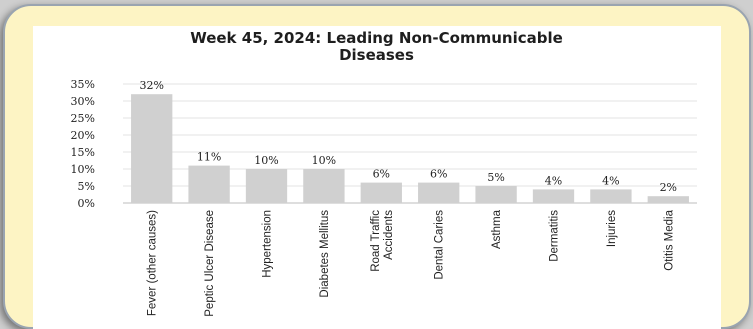 The height and width of the screenshot is (329, 753). I want to click on chart-title-line-2: Diseases, so click(376, 55).